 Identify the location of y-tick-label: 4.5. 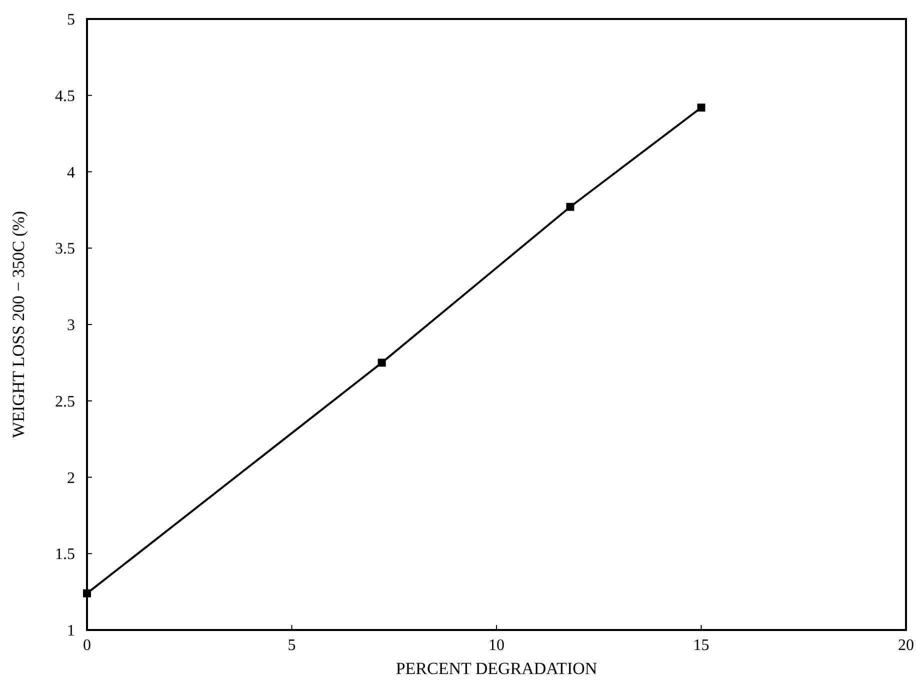
(65, 96).